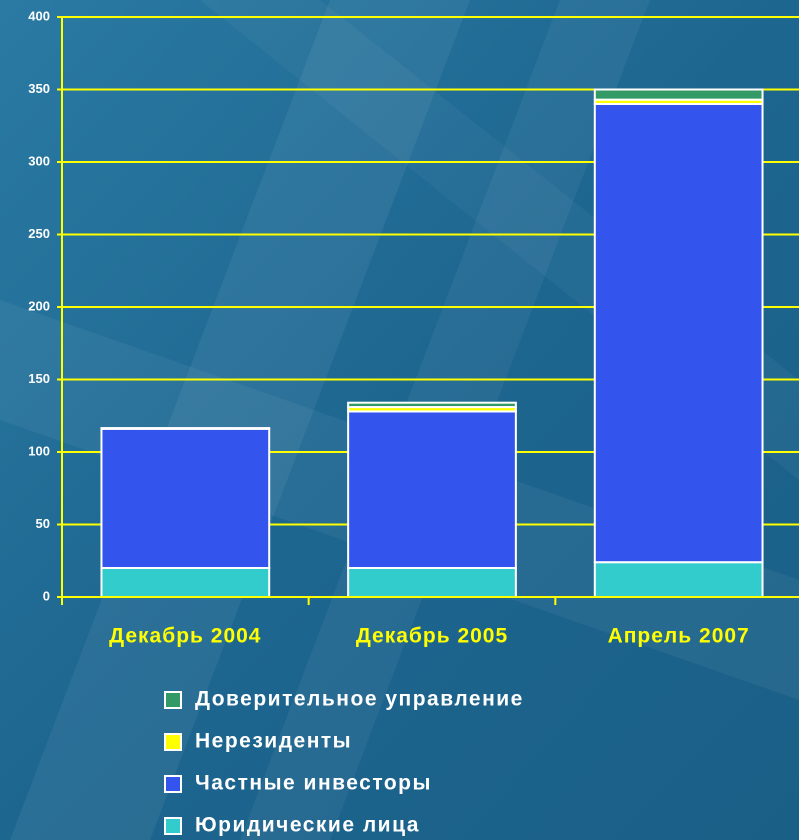 This screenshot has width=799, height=840. I want to click on y-tick-label: 100, so click(39, 450).